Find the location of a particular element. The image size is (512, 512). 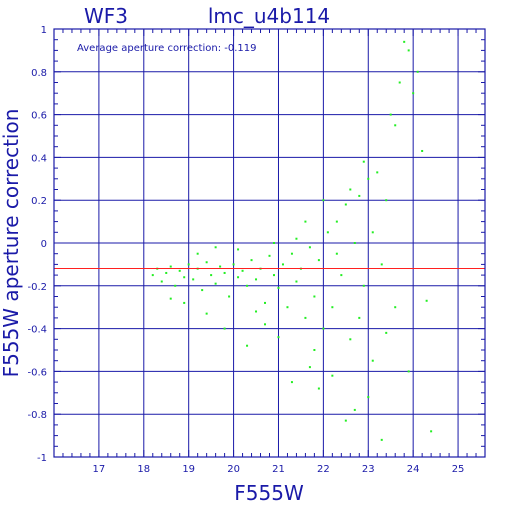

y-tick-labels: -1 -0.8 -0.6 -0.4 -0.2 0 0.2 0.4 0.6 0.8 1 is located at coordinates (37, 244).